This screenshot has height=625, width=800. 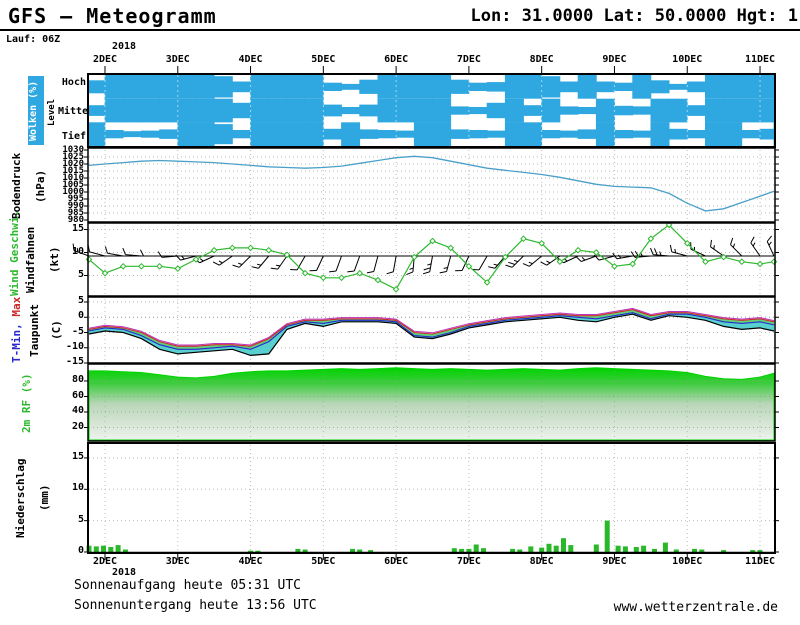 What do you see at coordinates (73, 185) in the screenshot?
I see `y-tick-label: 1005` at bounding box center [73, 185].